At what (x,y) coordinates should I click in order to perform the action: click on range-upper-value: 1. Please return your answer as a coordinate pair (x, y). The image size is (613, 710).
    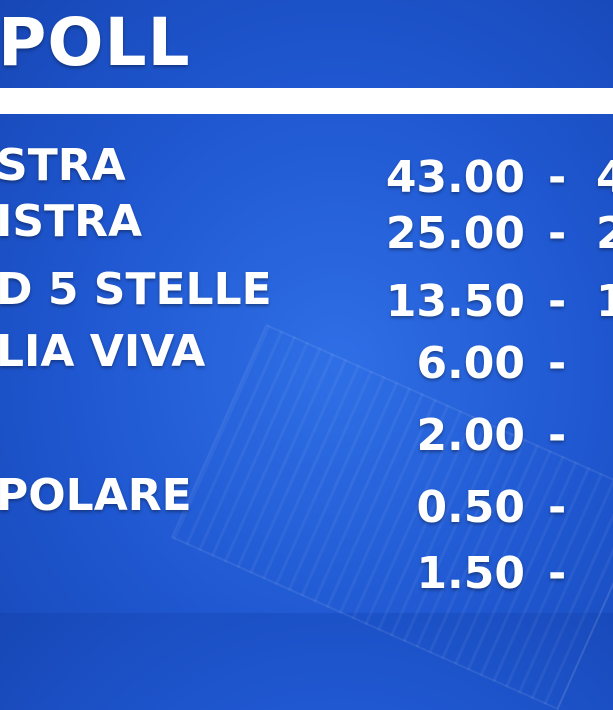
    Looking at the image, I should click on (604, 301).